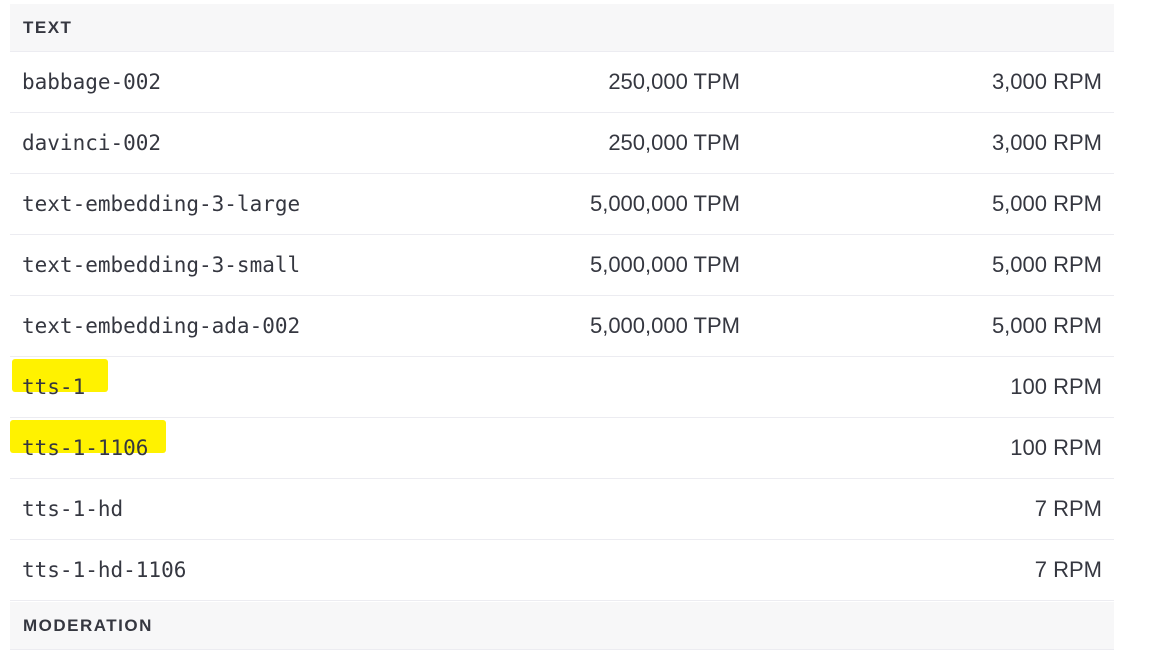 The width and height of the screenshot is (1165, 650). I want to click on model-name: tts-1, so click(280, 379).